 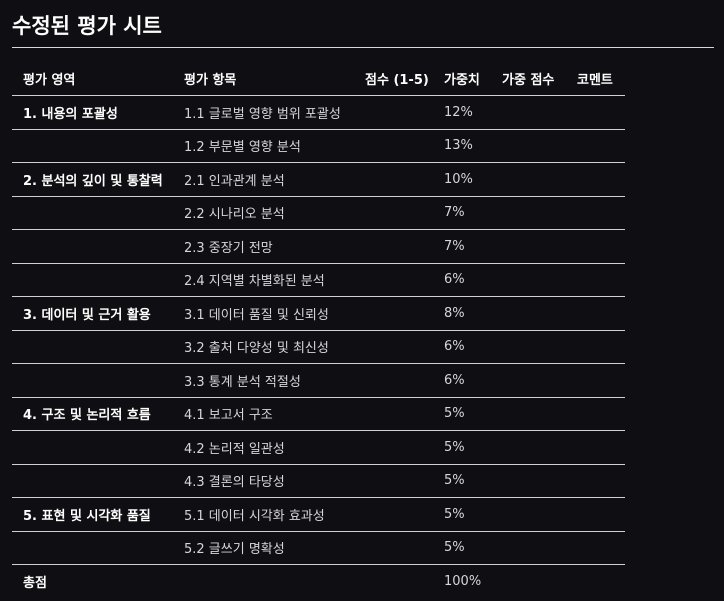 I want to click on table-row: 1.2 부문별 영향 분석 13%, so click(x=318, y=146).